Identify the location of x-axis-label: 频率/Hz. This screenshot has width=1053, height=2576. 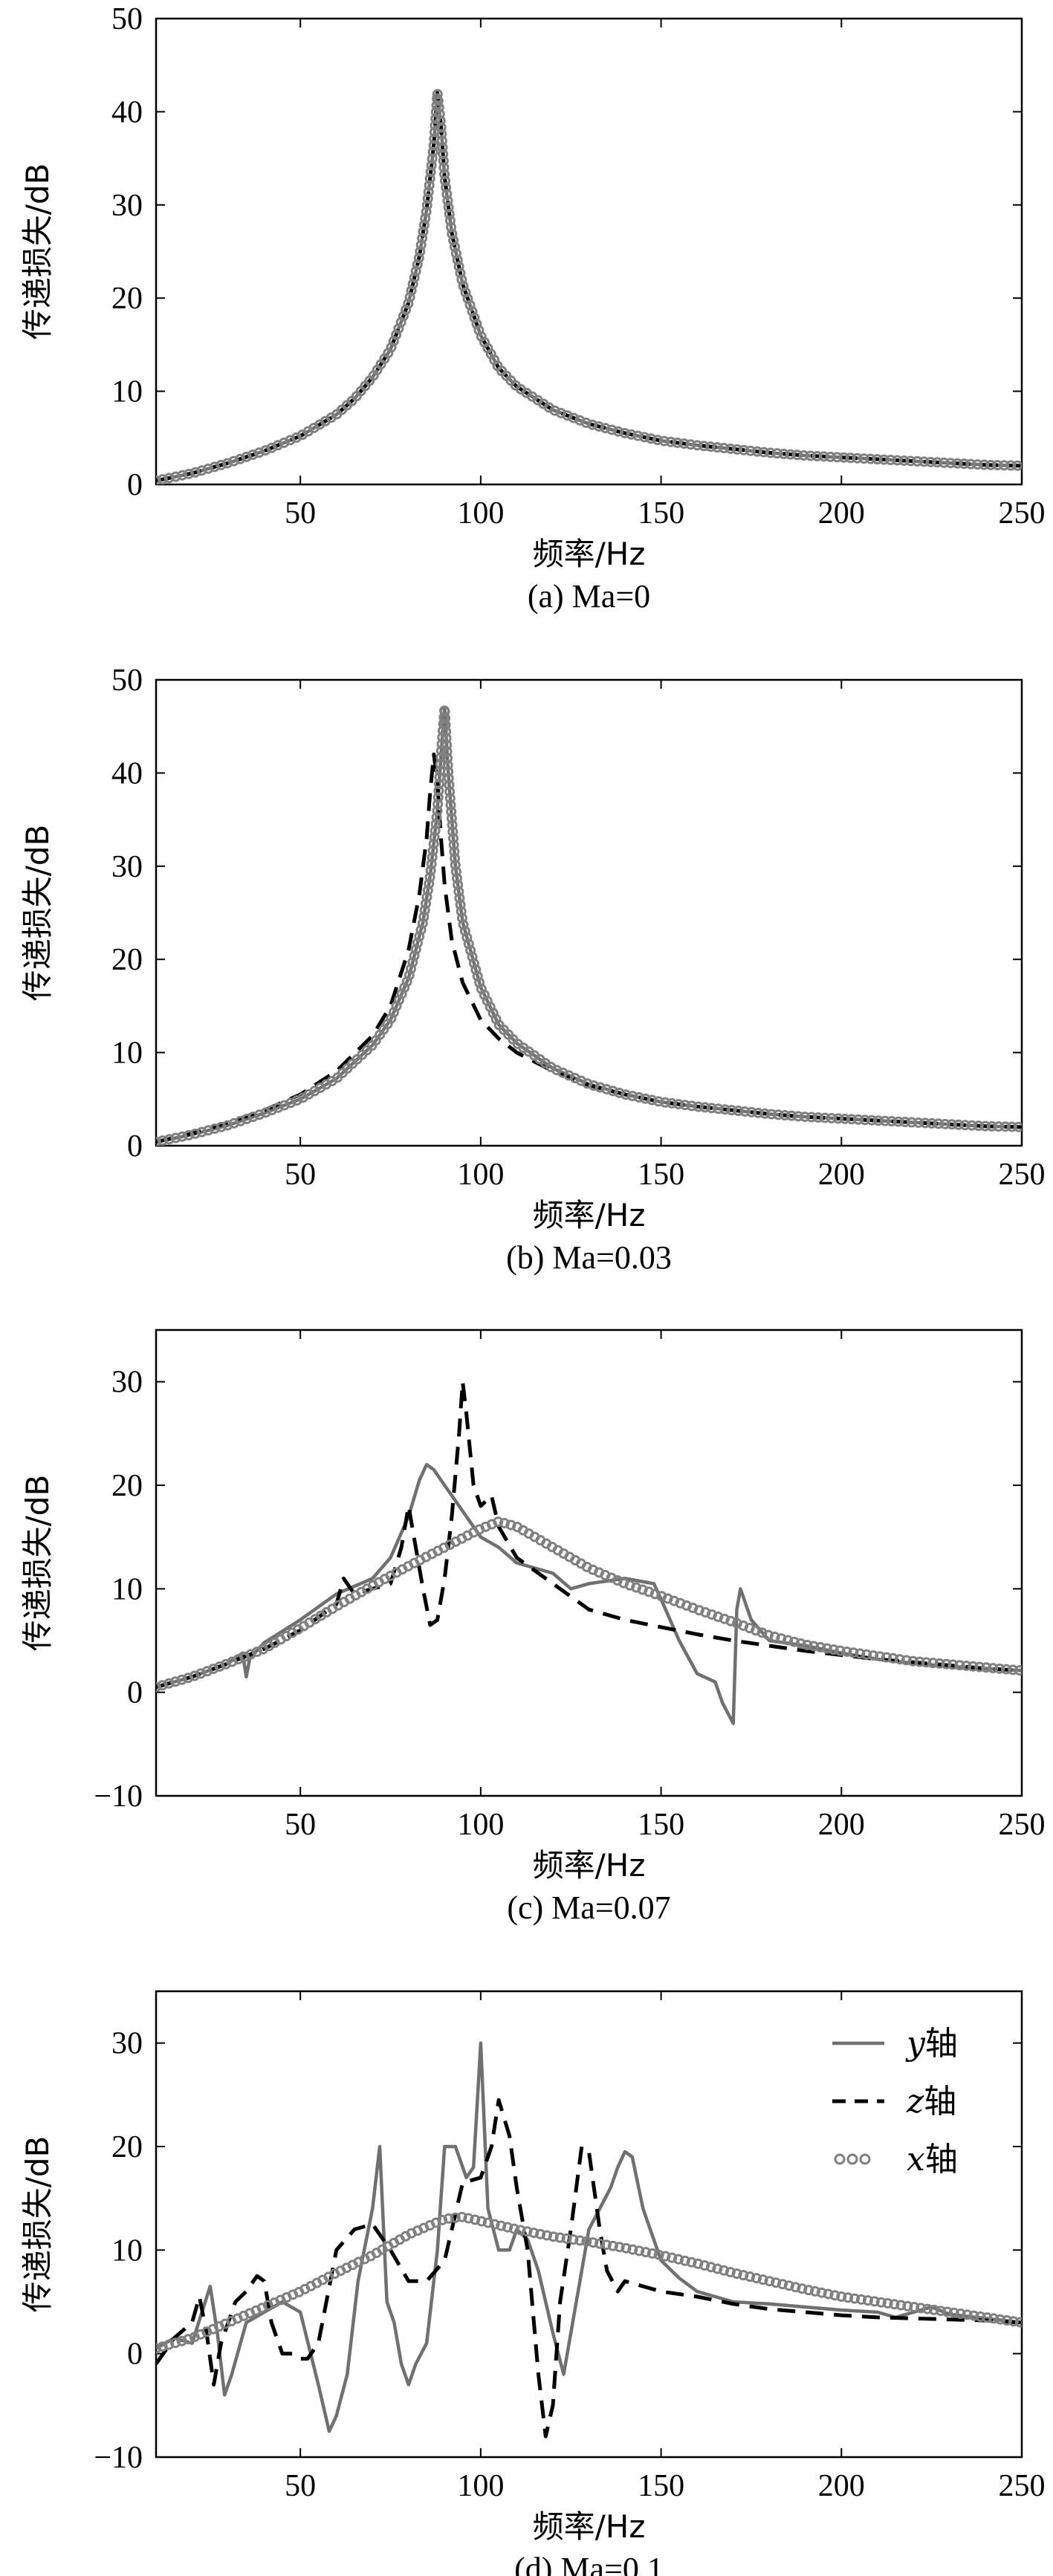
(589, 1215).